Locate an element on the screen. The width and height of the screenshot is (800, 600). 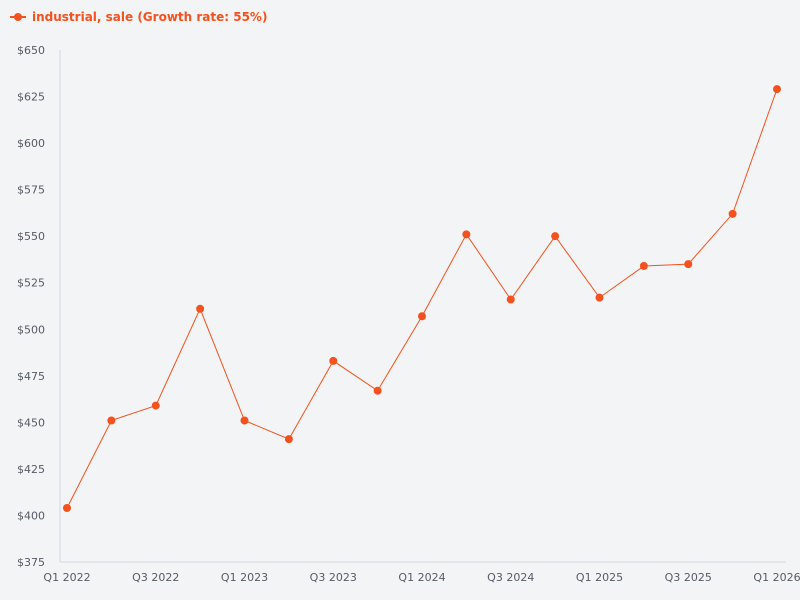
y-tick-label: $400 is located at coordinates (31, 515).